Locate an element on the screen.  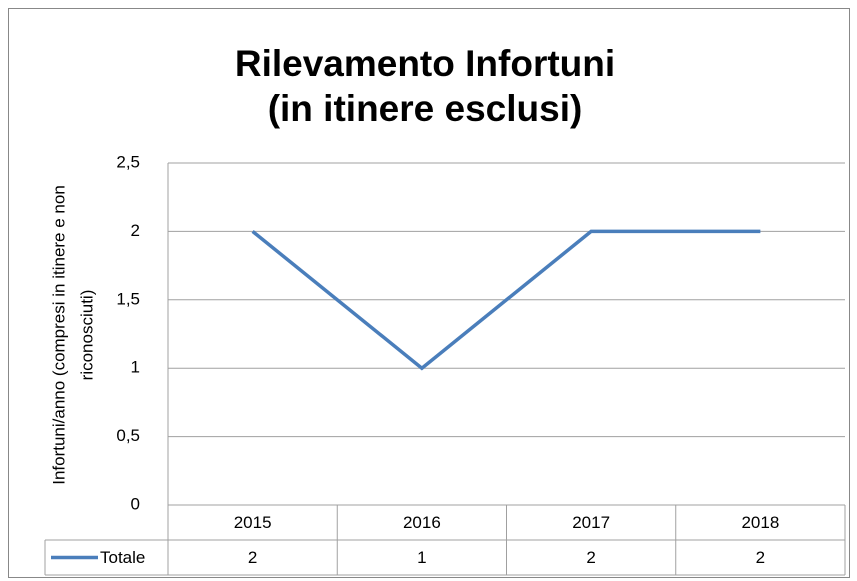
chart-title: (in itinere esclusi) is located at coordinates (425, 108).